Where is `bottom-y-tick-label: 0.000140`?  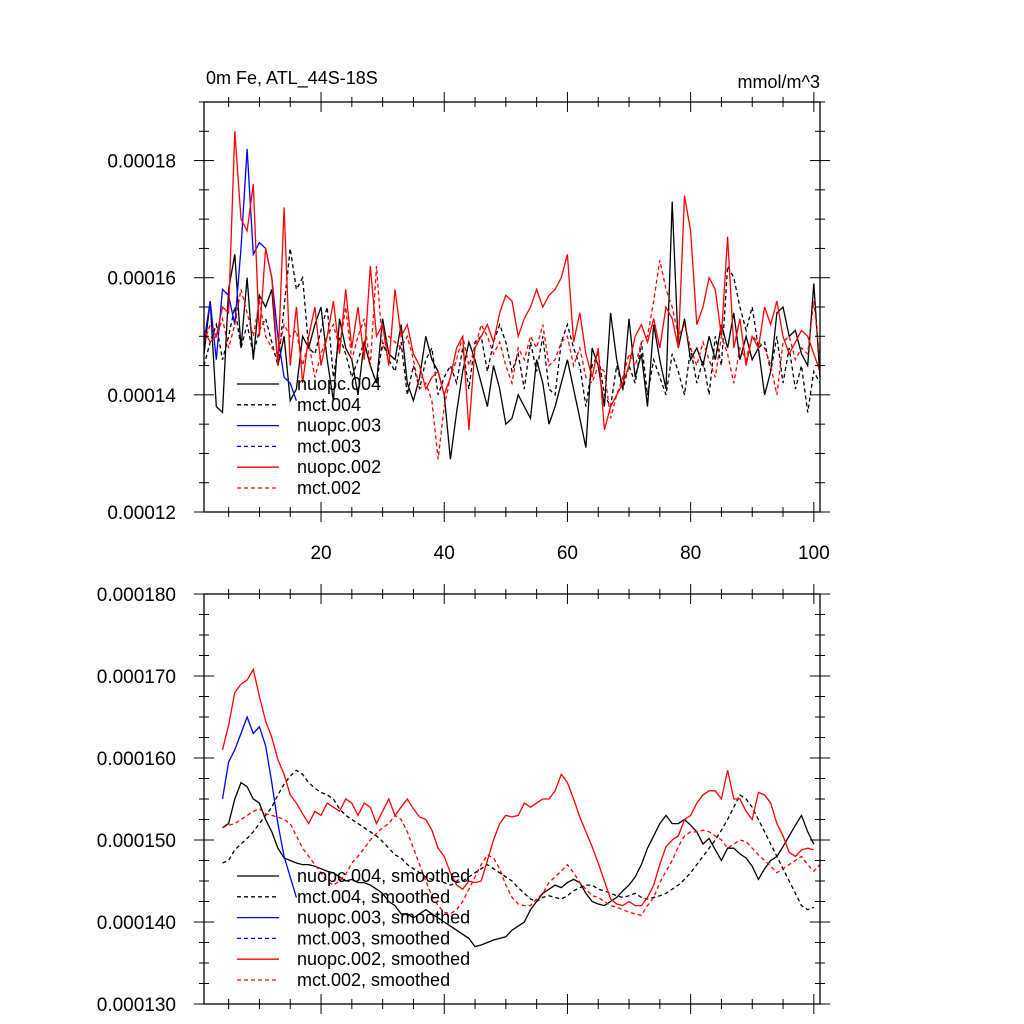
bottom-y-tick-label: 0.000140 is located at coordinates (136, 923).